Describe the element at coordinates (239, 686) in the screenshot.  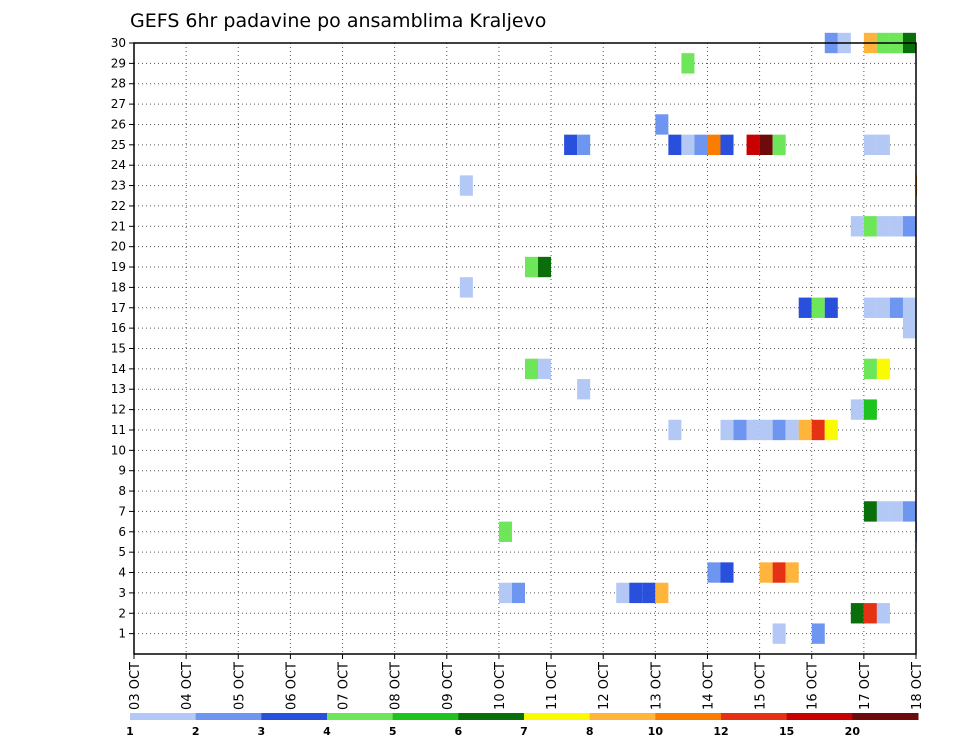
I see `x-tick-label: 05 OCT` at that location.